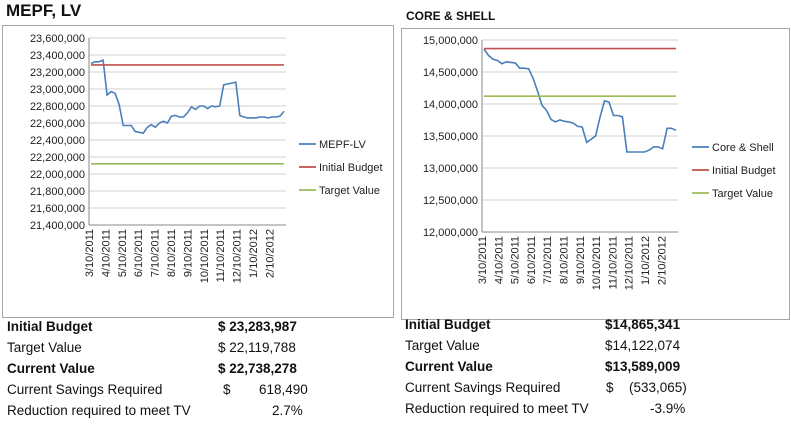 This screenshot has width=791, height=439. What do you see at coordinates (658, 387) in the screenshot?
I see `summary-value: (533,065)` at bounding box center [658, 387].